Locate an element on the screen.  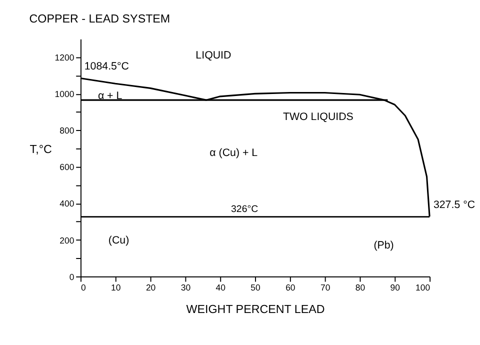
y-tick-label: 1200 is located at coordinates (64, 57).